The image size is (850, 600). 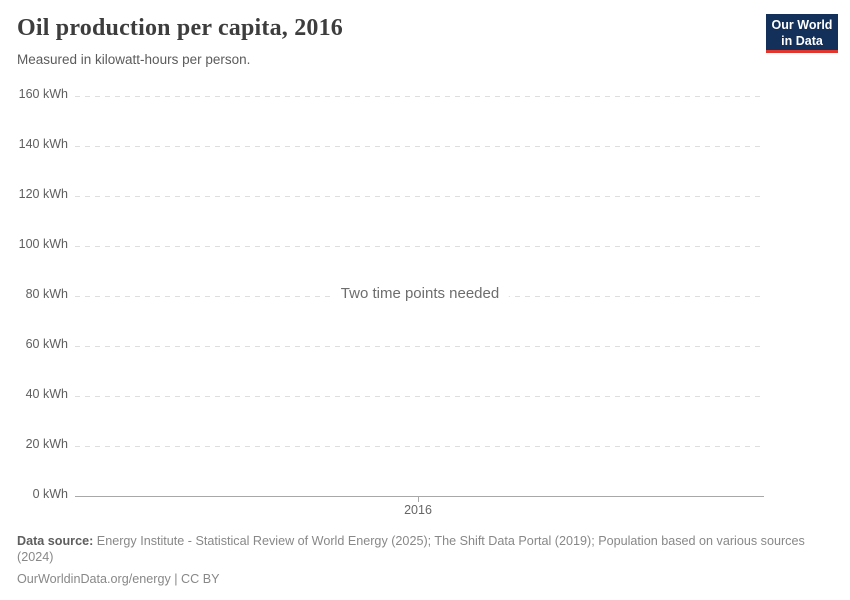 What do you see at coordinates (134, 59) in the screenshot?
I see `chart-subtitle: Measured in kilowatt-hours per person.` at bounding box center [134, 59].